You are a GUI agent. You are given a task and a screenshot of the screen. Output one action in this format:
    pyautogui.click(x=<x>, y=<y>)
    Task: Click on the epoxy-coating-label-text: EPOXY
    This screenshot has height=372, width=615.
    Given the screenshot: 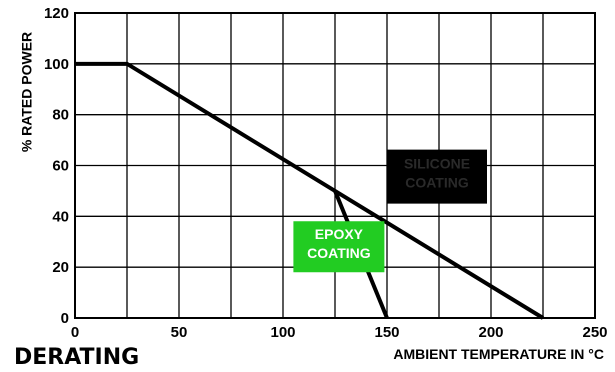 What is the action you would take?
    pyautogui.click(x=339, y=234)
    